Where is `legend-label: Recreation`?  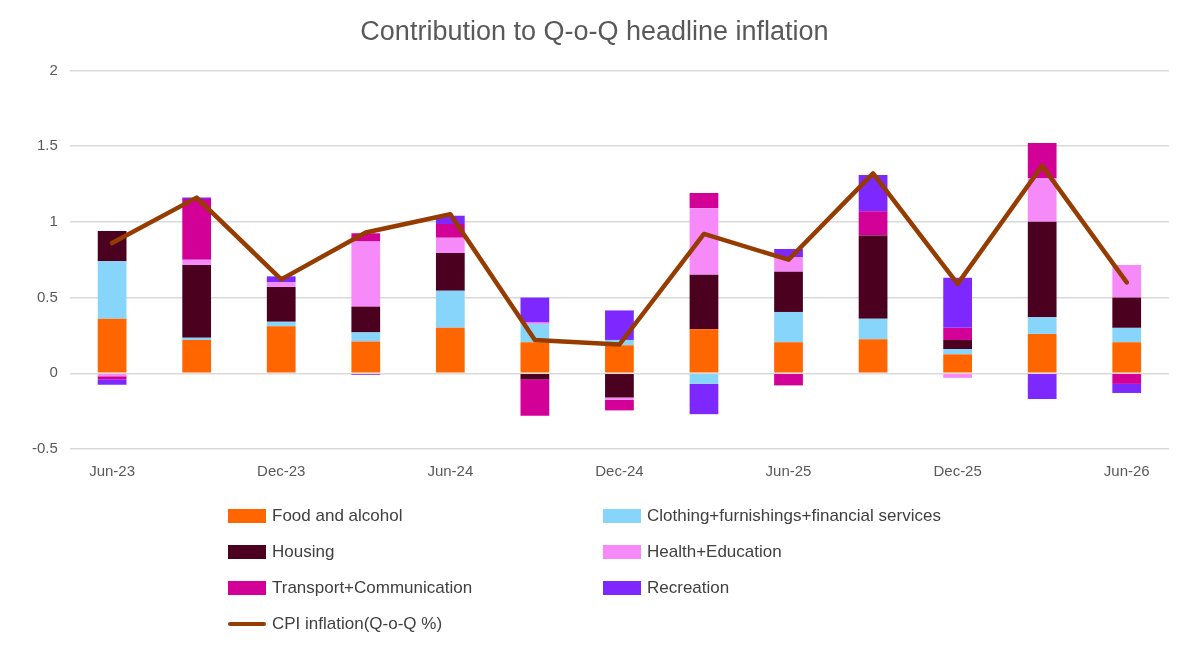 legend-label: Recreation is located at coordinates (688, 587).